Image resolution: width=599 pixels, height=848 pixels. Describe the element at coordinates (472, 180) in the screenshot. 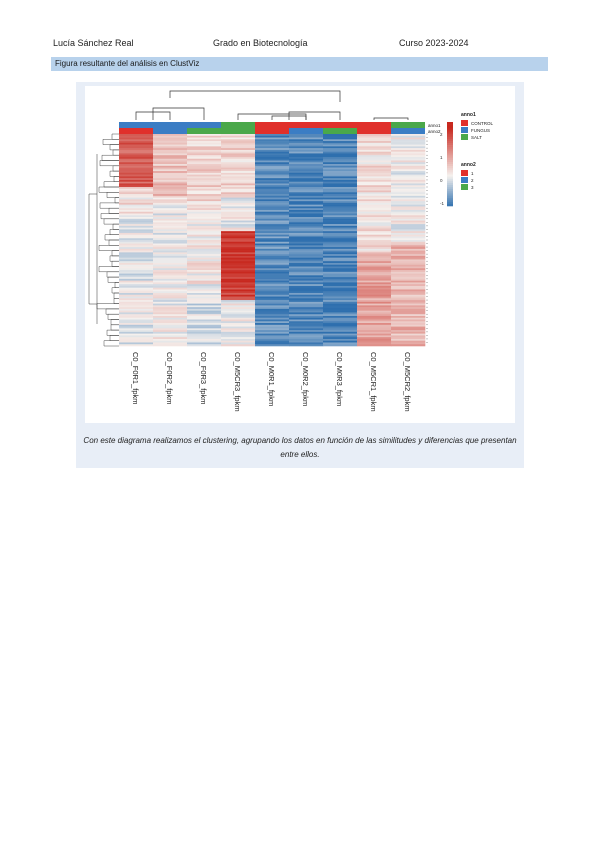

I see `legend-label: 2` at that location.